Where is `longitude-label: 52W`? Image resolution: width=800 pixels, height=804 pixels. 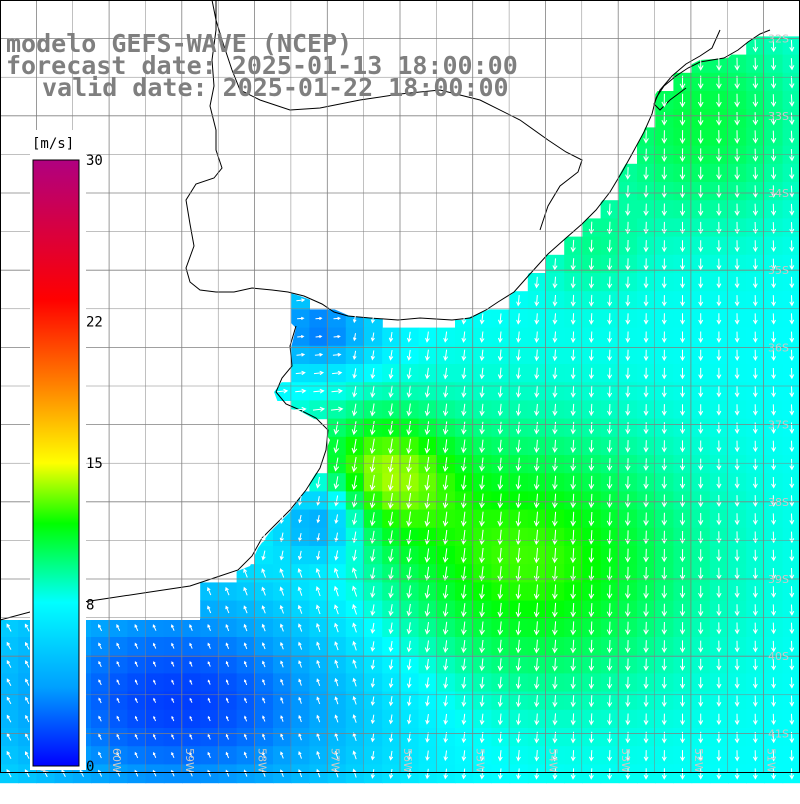
longitude-label: 52W is located at coordinates (698, 760).